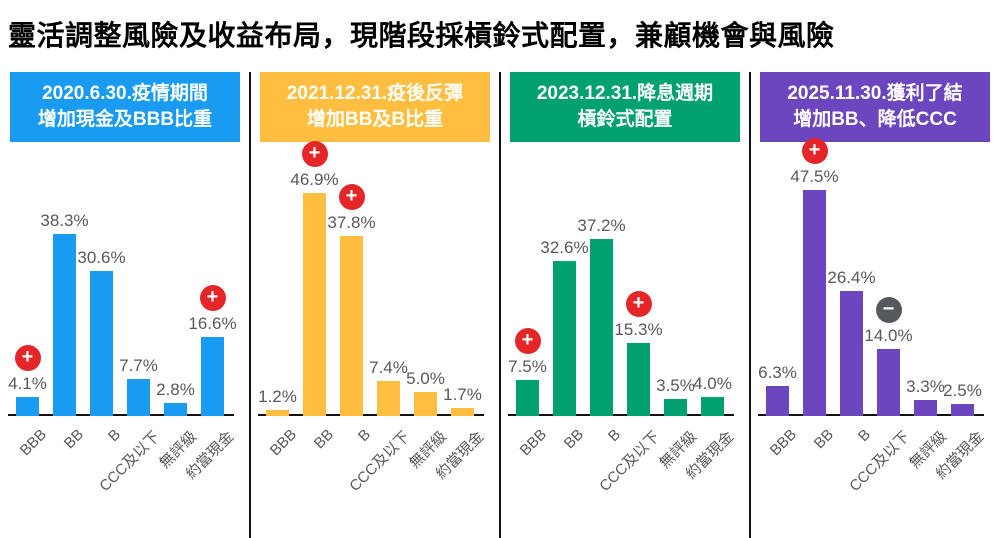 This screenshot has width=1000, height=538. I want to click on bar-value-label: 2.5%, so click(962, 391).